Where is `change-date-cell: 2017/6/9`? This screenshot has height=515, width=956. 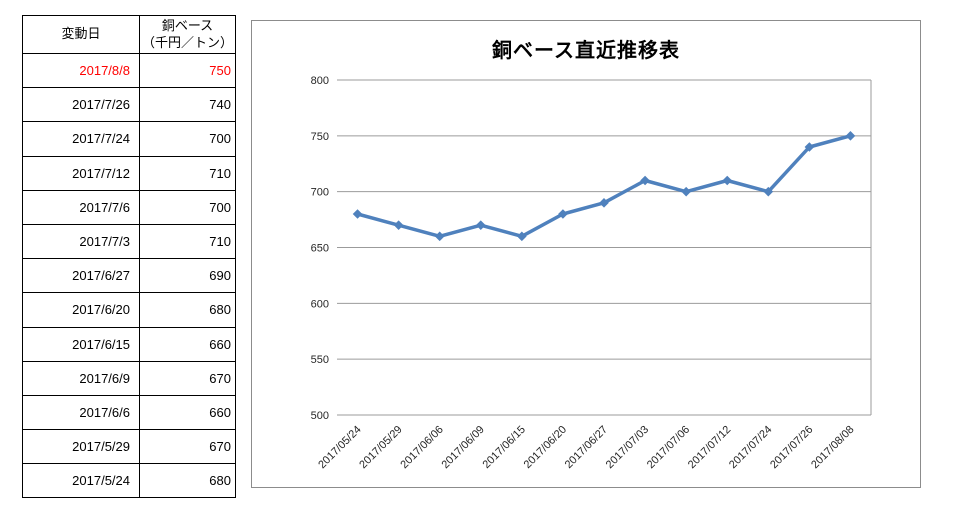
change-date-cell: 2017/6/9 is located at coordinates (81, 378).